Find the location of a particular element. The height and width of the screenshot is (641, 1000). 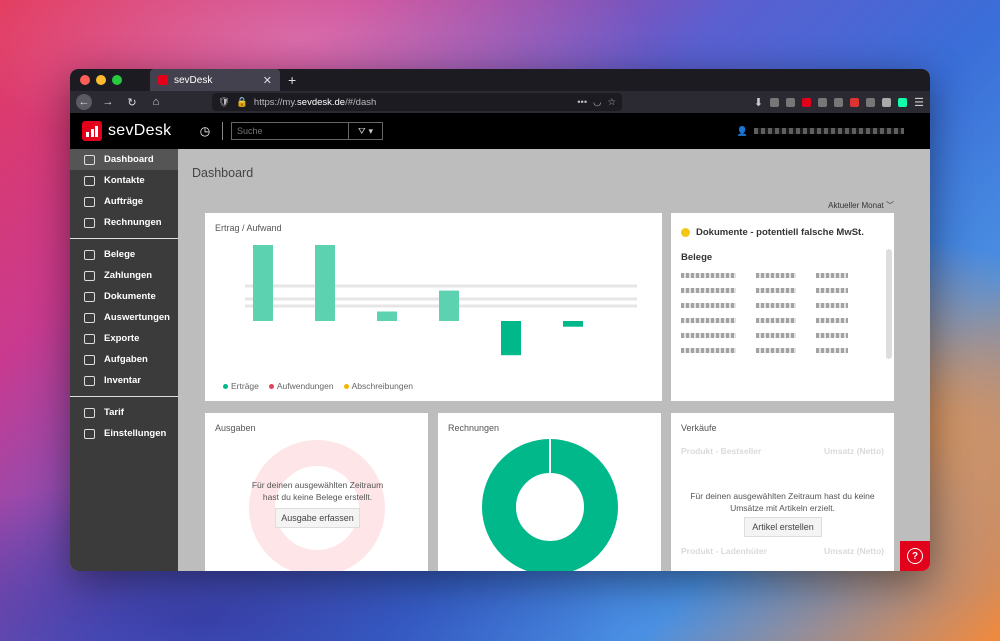

sidebar-item-tarif: Tarif is located at coordinates (124, 412).